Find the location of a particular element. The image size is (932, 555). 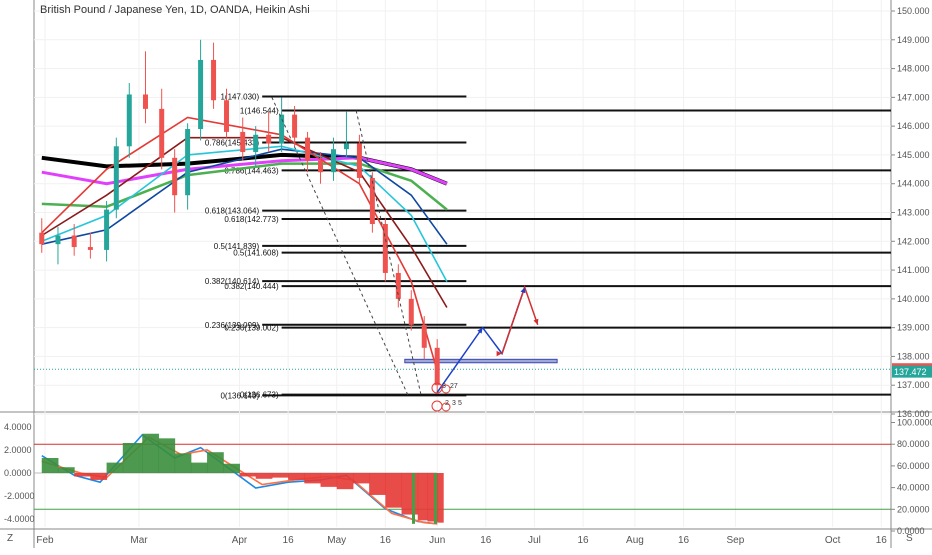

fib-level-label: 0.618(143.064) is located at coordinates (232, 211).